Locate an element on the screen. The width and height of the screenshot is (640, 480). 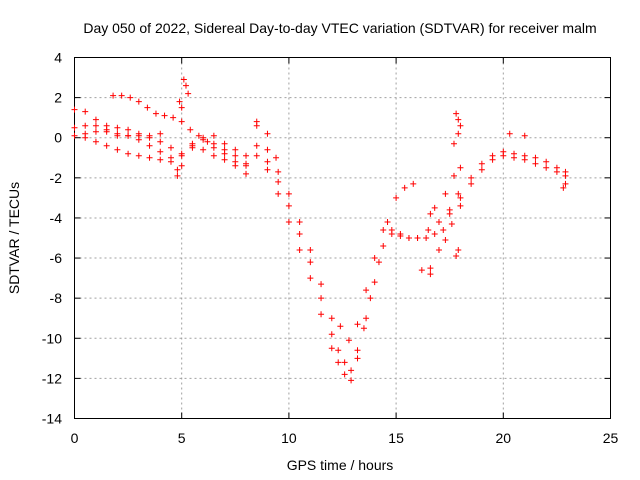
y-tick-labels: 4 2 0 -2 -4 -6 -8 -10 -12 -14 is located at coordinates (52, 238).